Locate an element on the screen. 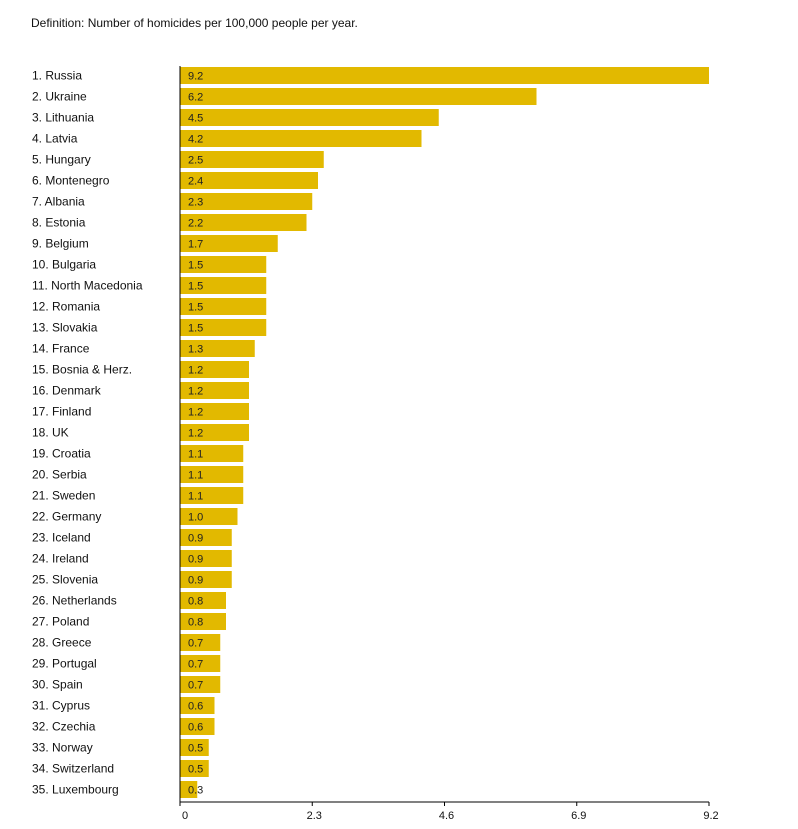 This screenshot has width=798, height=829. bar-value-label: 9.2 is located at coordinates (195, 77).